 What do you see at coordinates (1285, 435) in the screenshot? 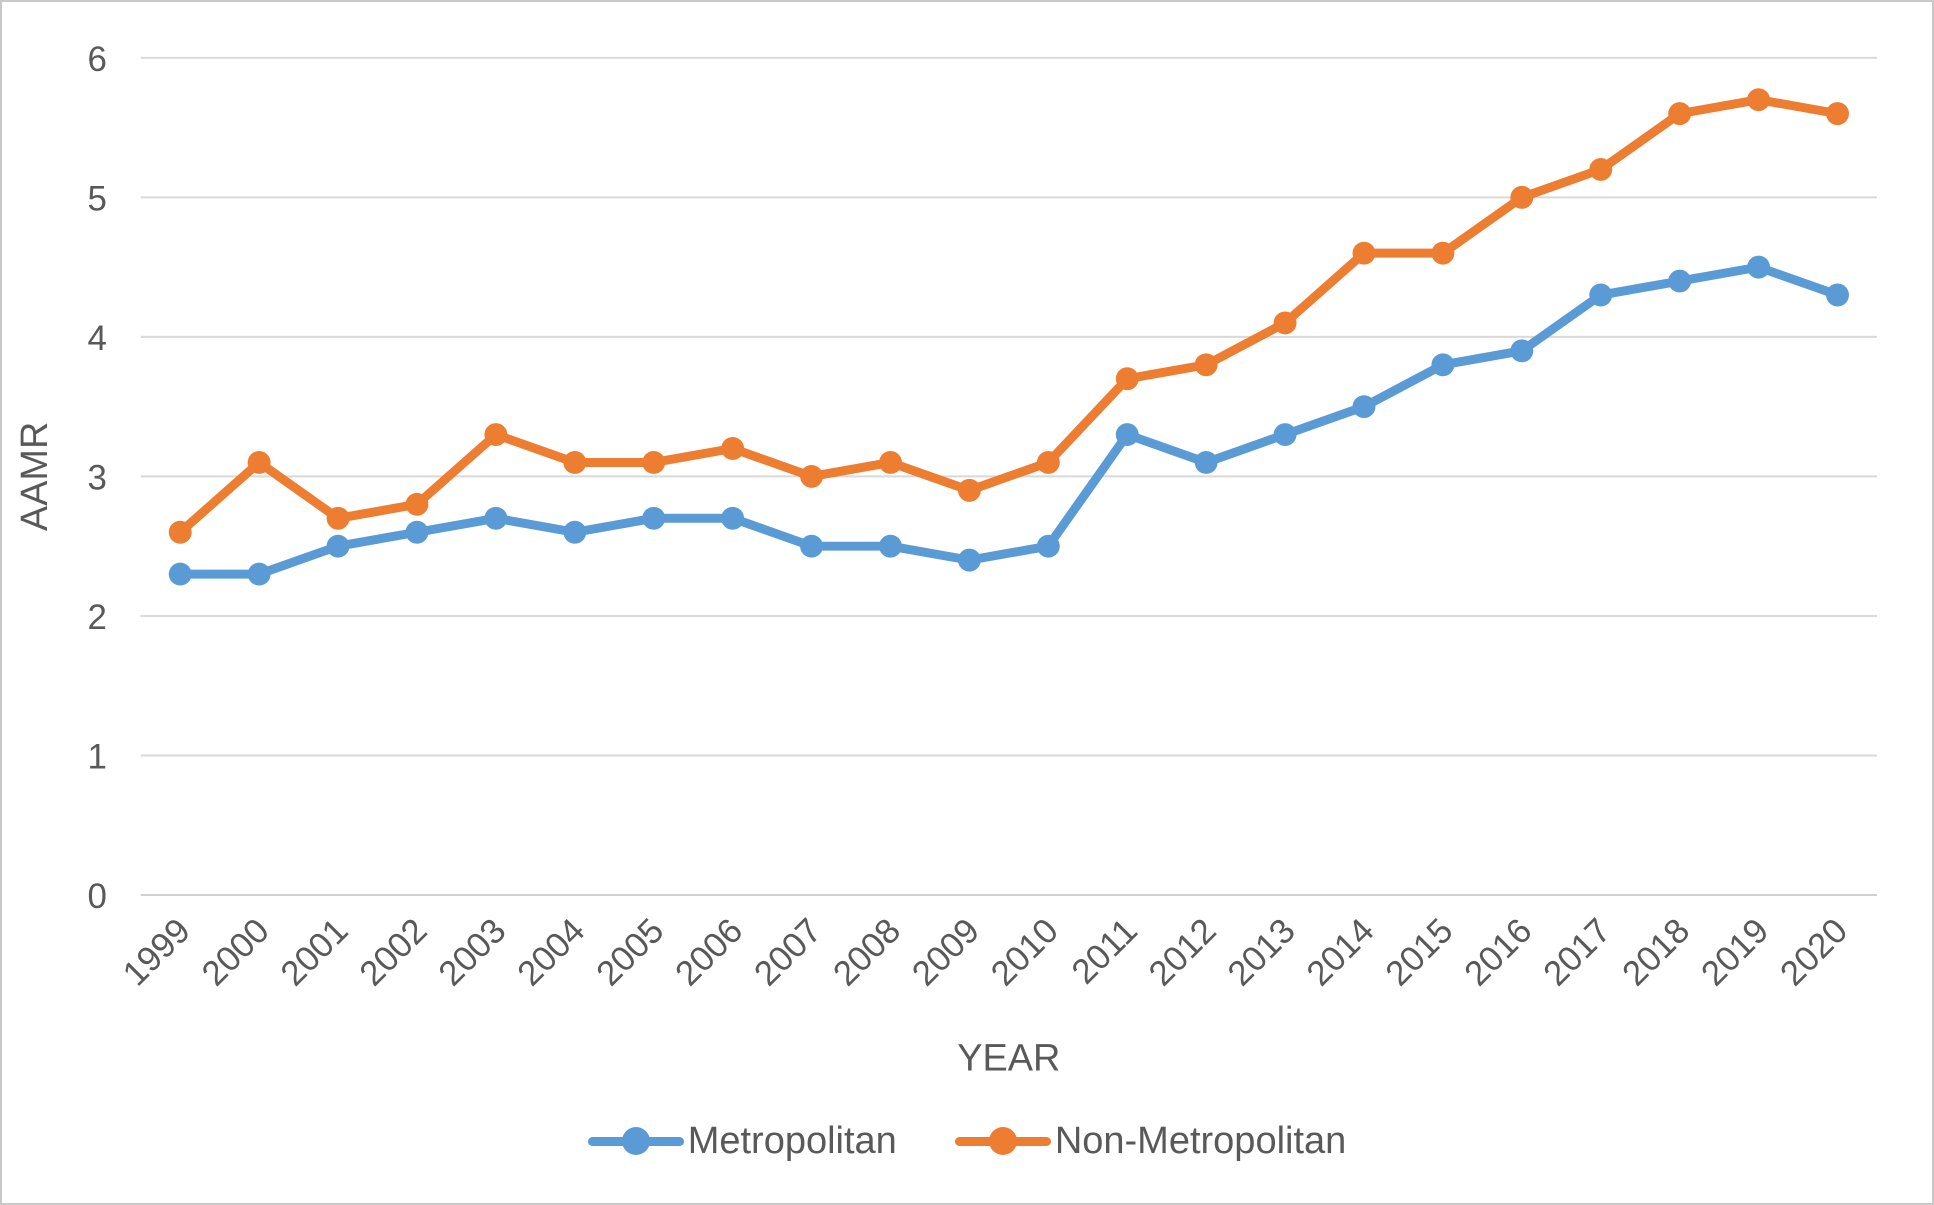
I see `point-metropolitan-2013` at bounding box center [1285, 435].